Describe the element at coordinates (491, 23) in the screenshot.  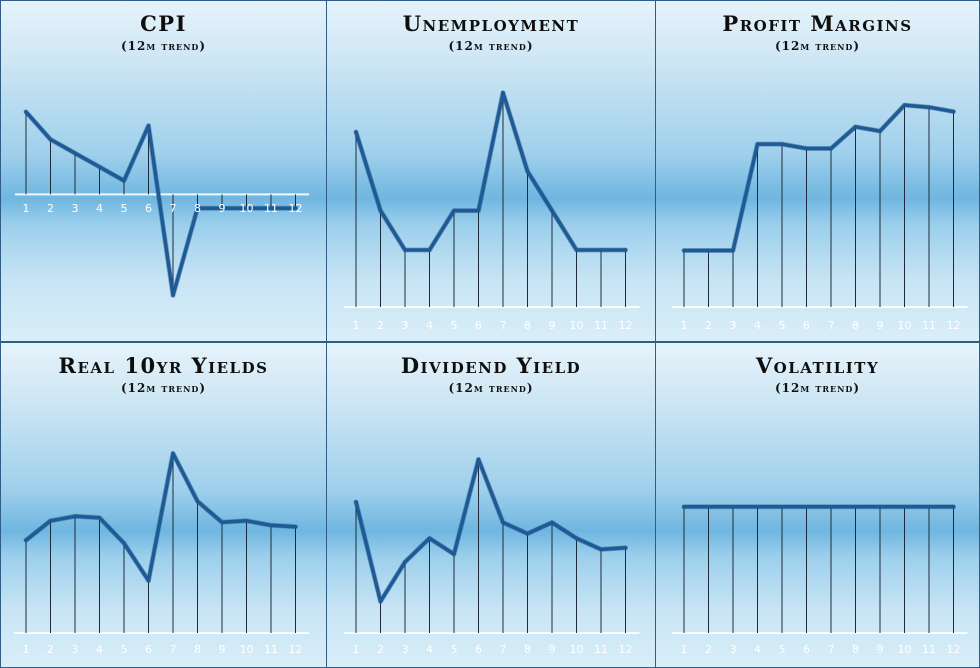
I see `chart-title: Unemployment` at that location.